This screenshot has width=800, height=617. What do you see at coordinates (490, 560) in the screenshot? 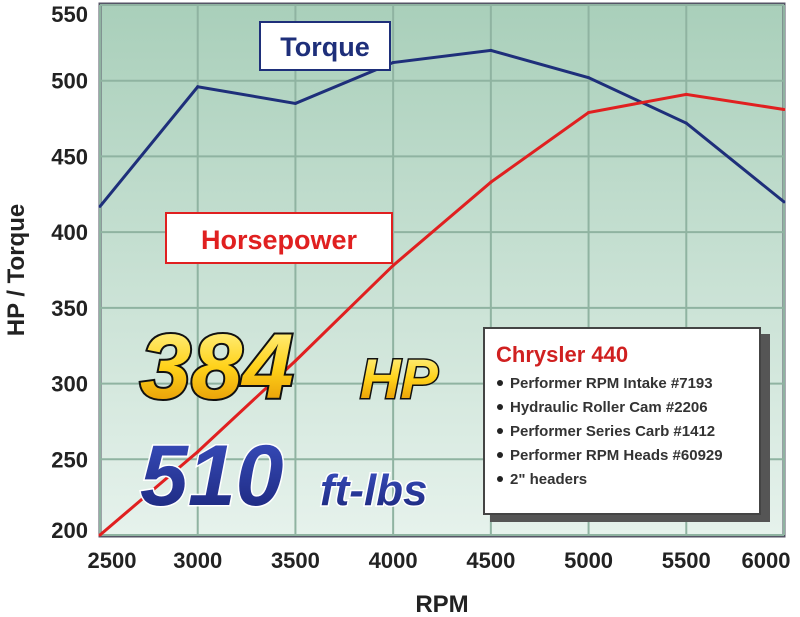
I see `x-tick-label: 4500` at bounding box center [490, 560].